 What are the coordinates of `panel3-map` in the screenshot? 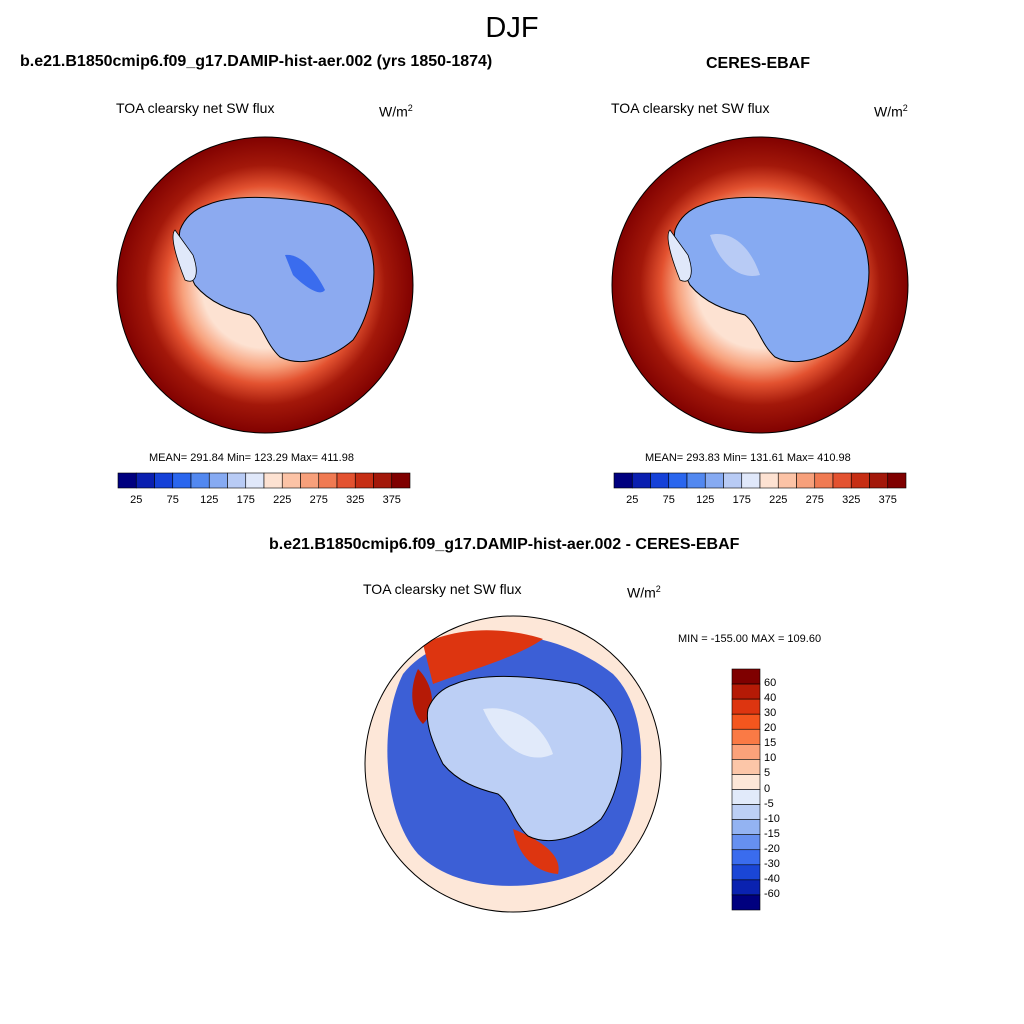 It's located at (513, 764).